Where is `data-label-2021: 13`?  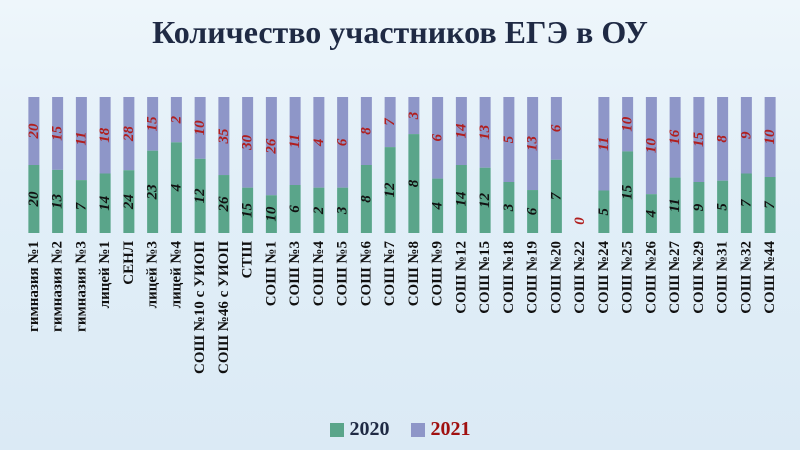
data-label-2021: 13 is located at coordinates (485, 132).